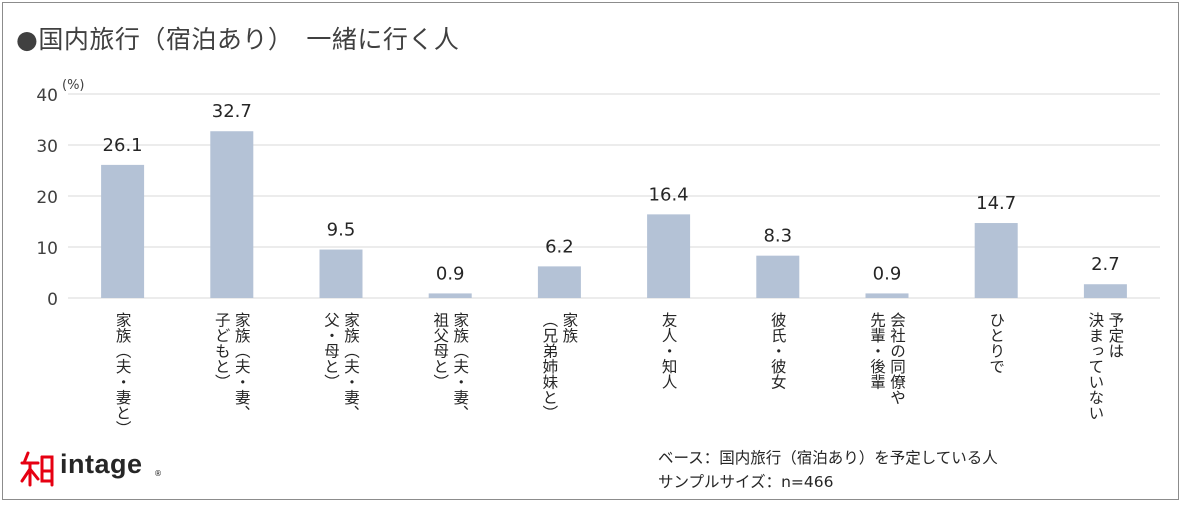  What do you see at coordinates (232, 111) in the screenshot?
I see `data-label: 32.7` at bounding box center [232, 111].